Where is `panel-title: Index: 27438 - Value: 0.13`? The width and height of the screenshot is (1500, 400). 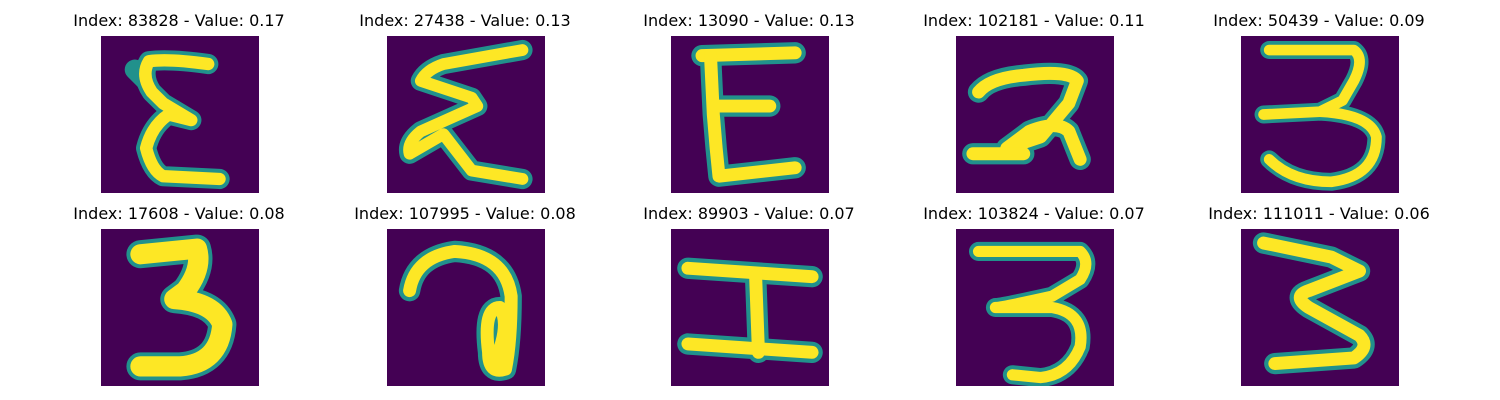
panel-title: Index: 27438 - Value: 0.13 is located at coordinates (465, 20).